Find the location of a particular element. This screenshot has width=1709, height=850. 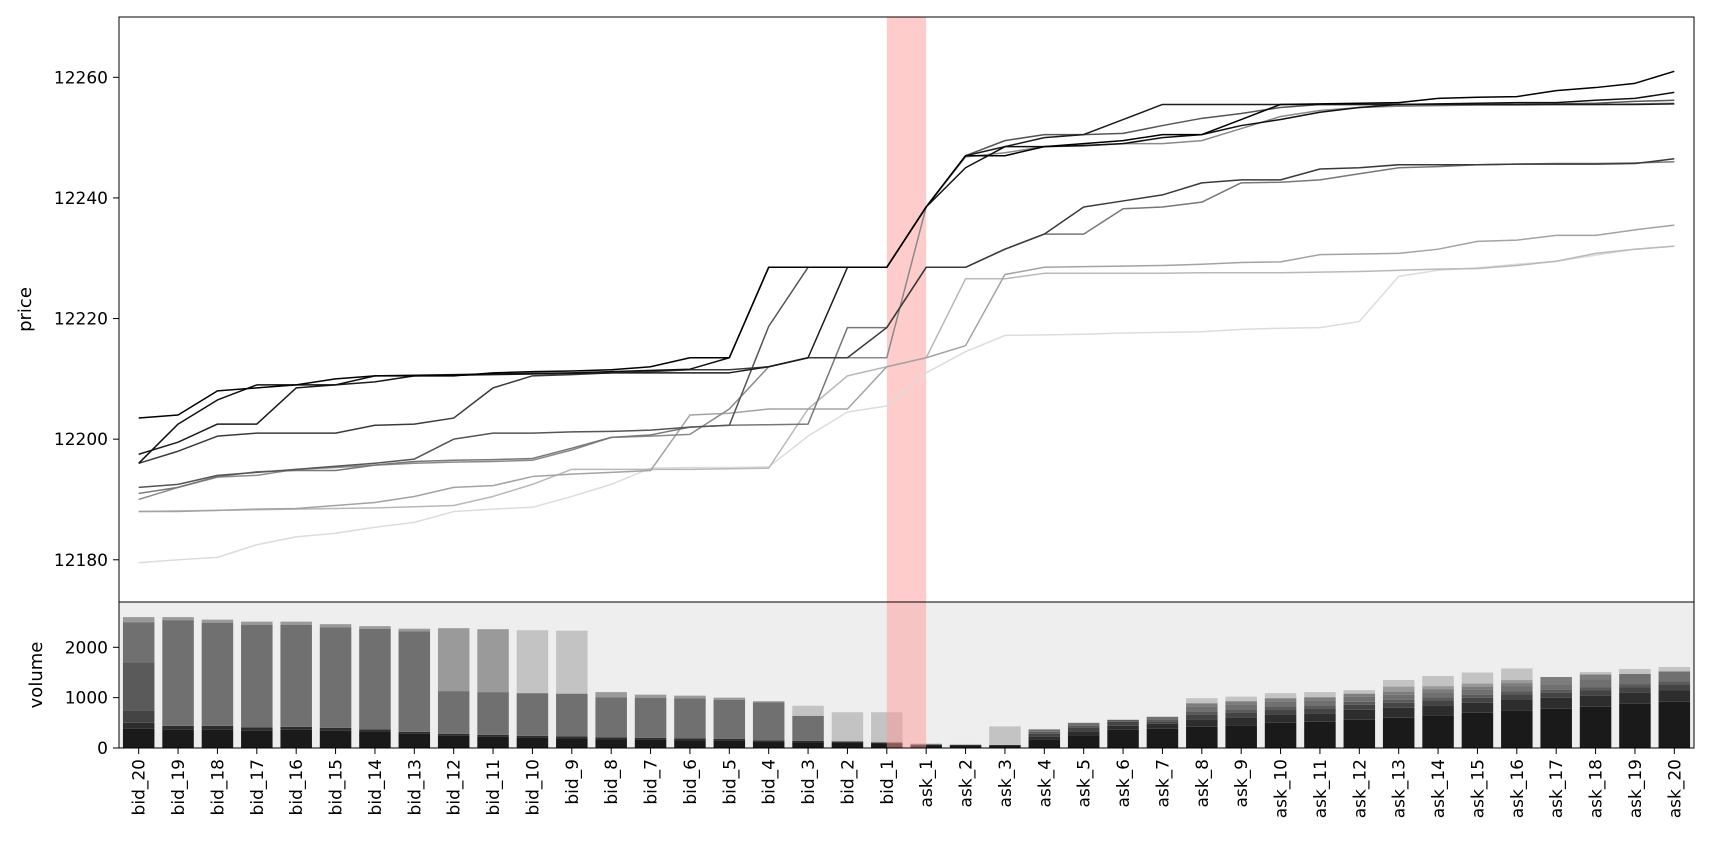

xtick-label-ask_8: ask_8 is located at coordinates (1203, 783).